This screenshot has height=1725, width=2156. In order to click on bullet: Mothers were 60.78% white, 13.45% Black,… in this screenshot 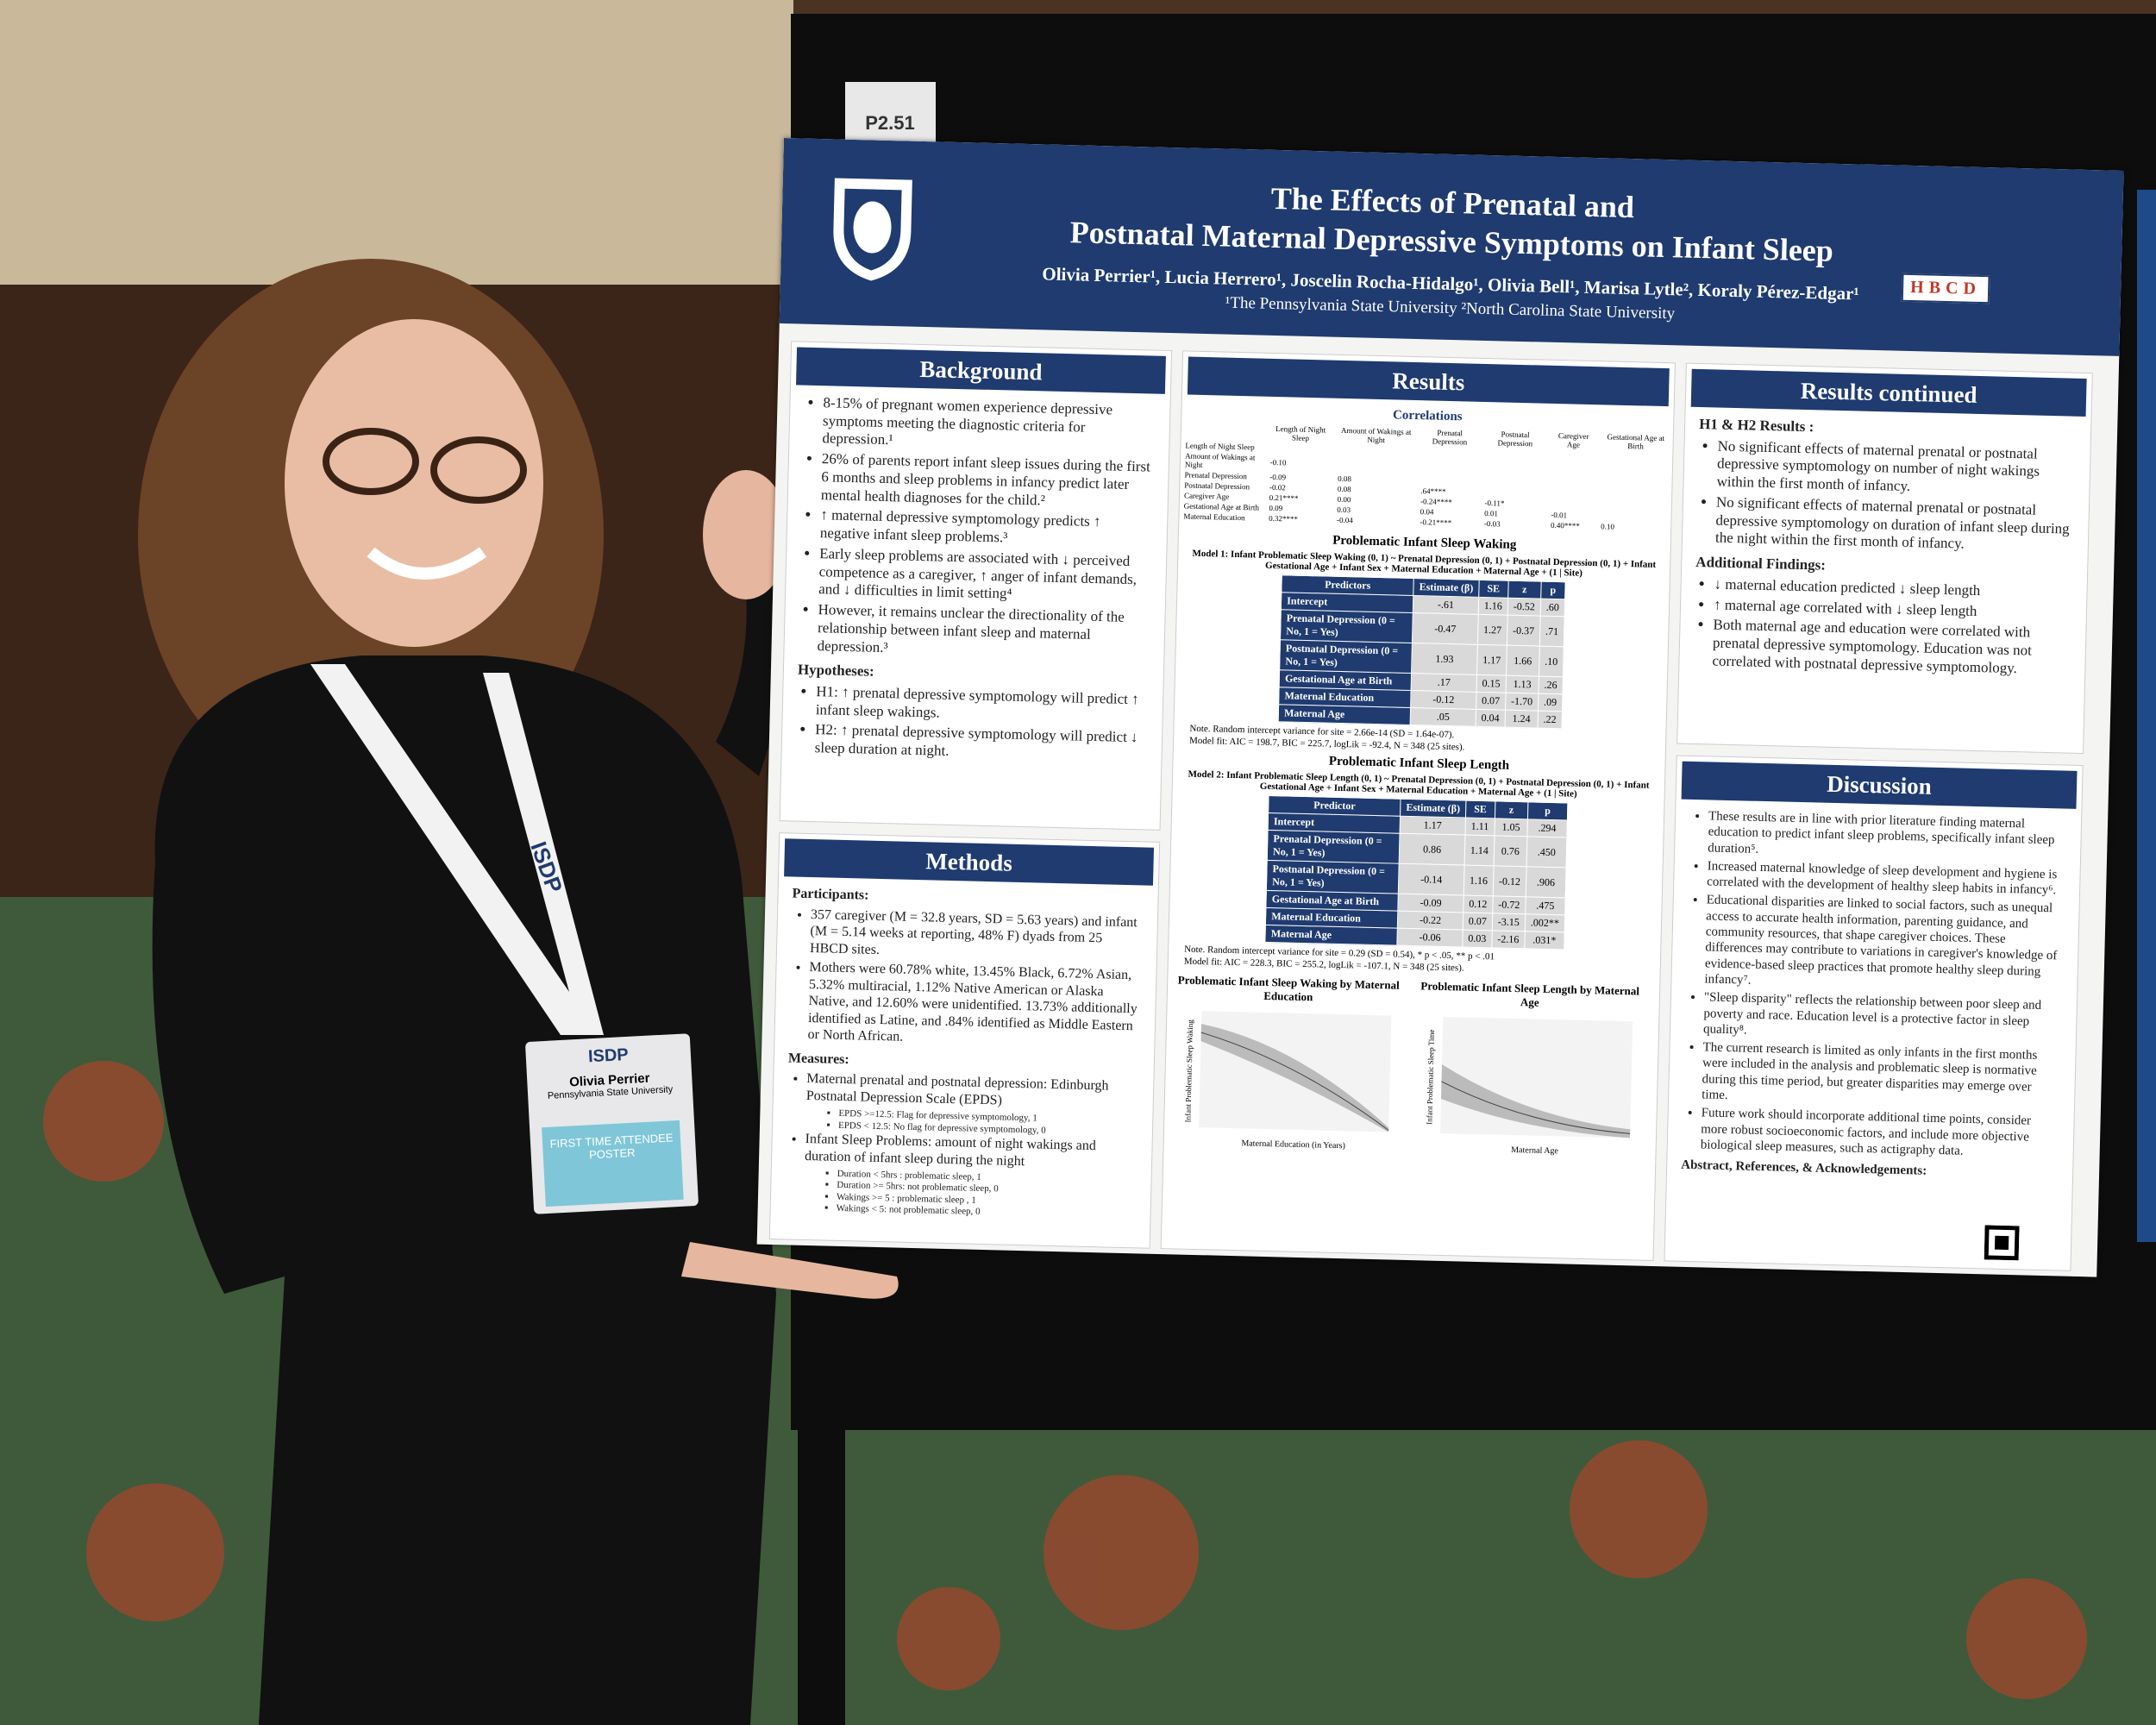, I will do `click(974, 1005)`.